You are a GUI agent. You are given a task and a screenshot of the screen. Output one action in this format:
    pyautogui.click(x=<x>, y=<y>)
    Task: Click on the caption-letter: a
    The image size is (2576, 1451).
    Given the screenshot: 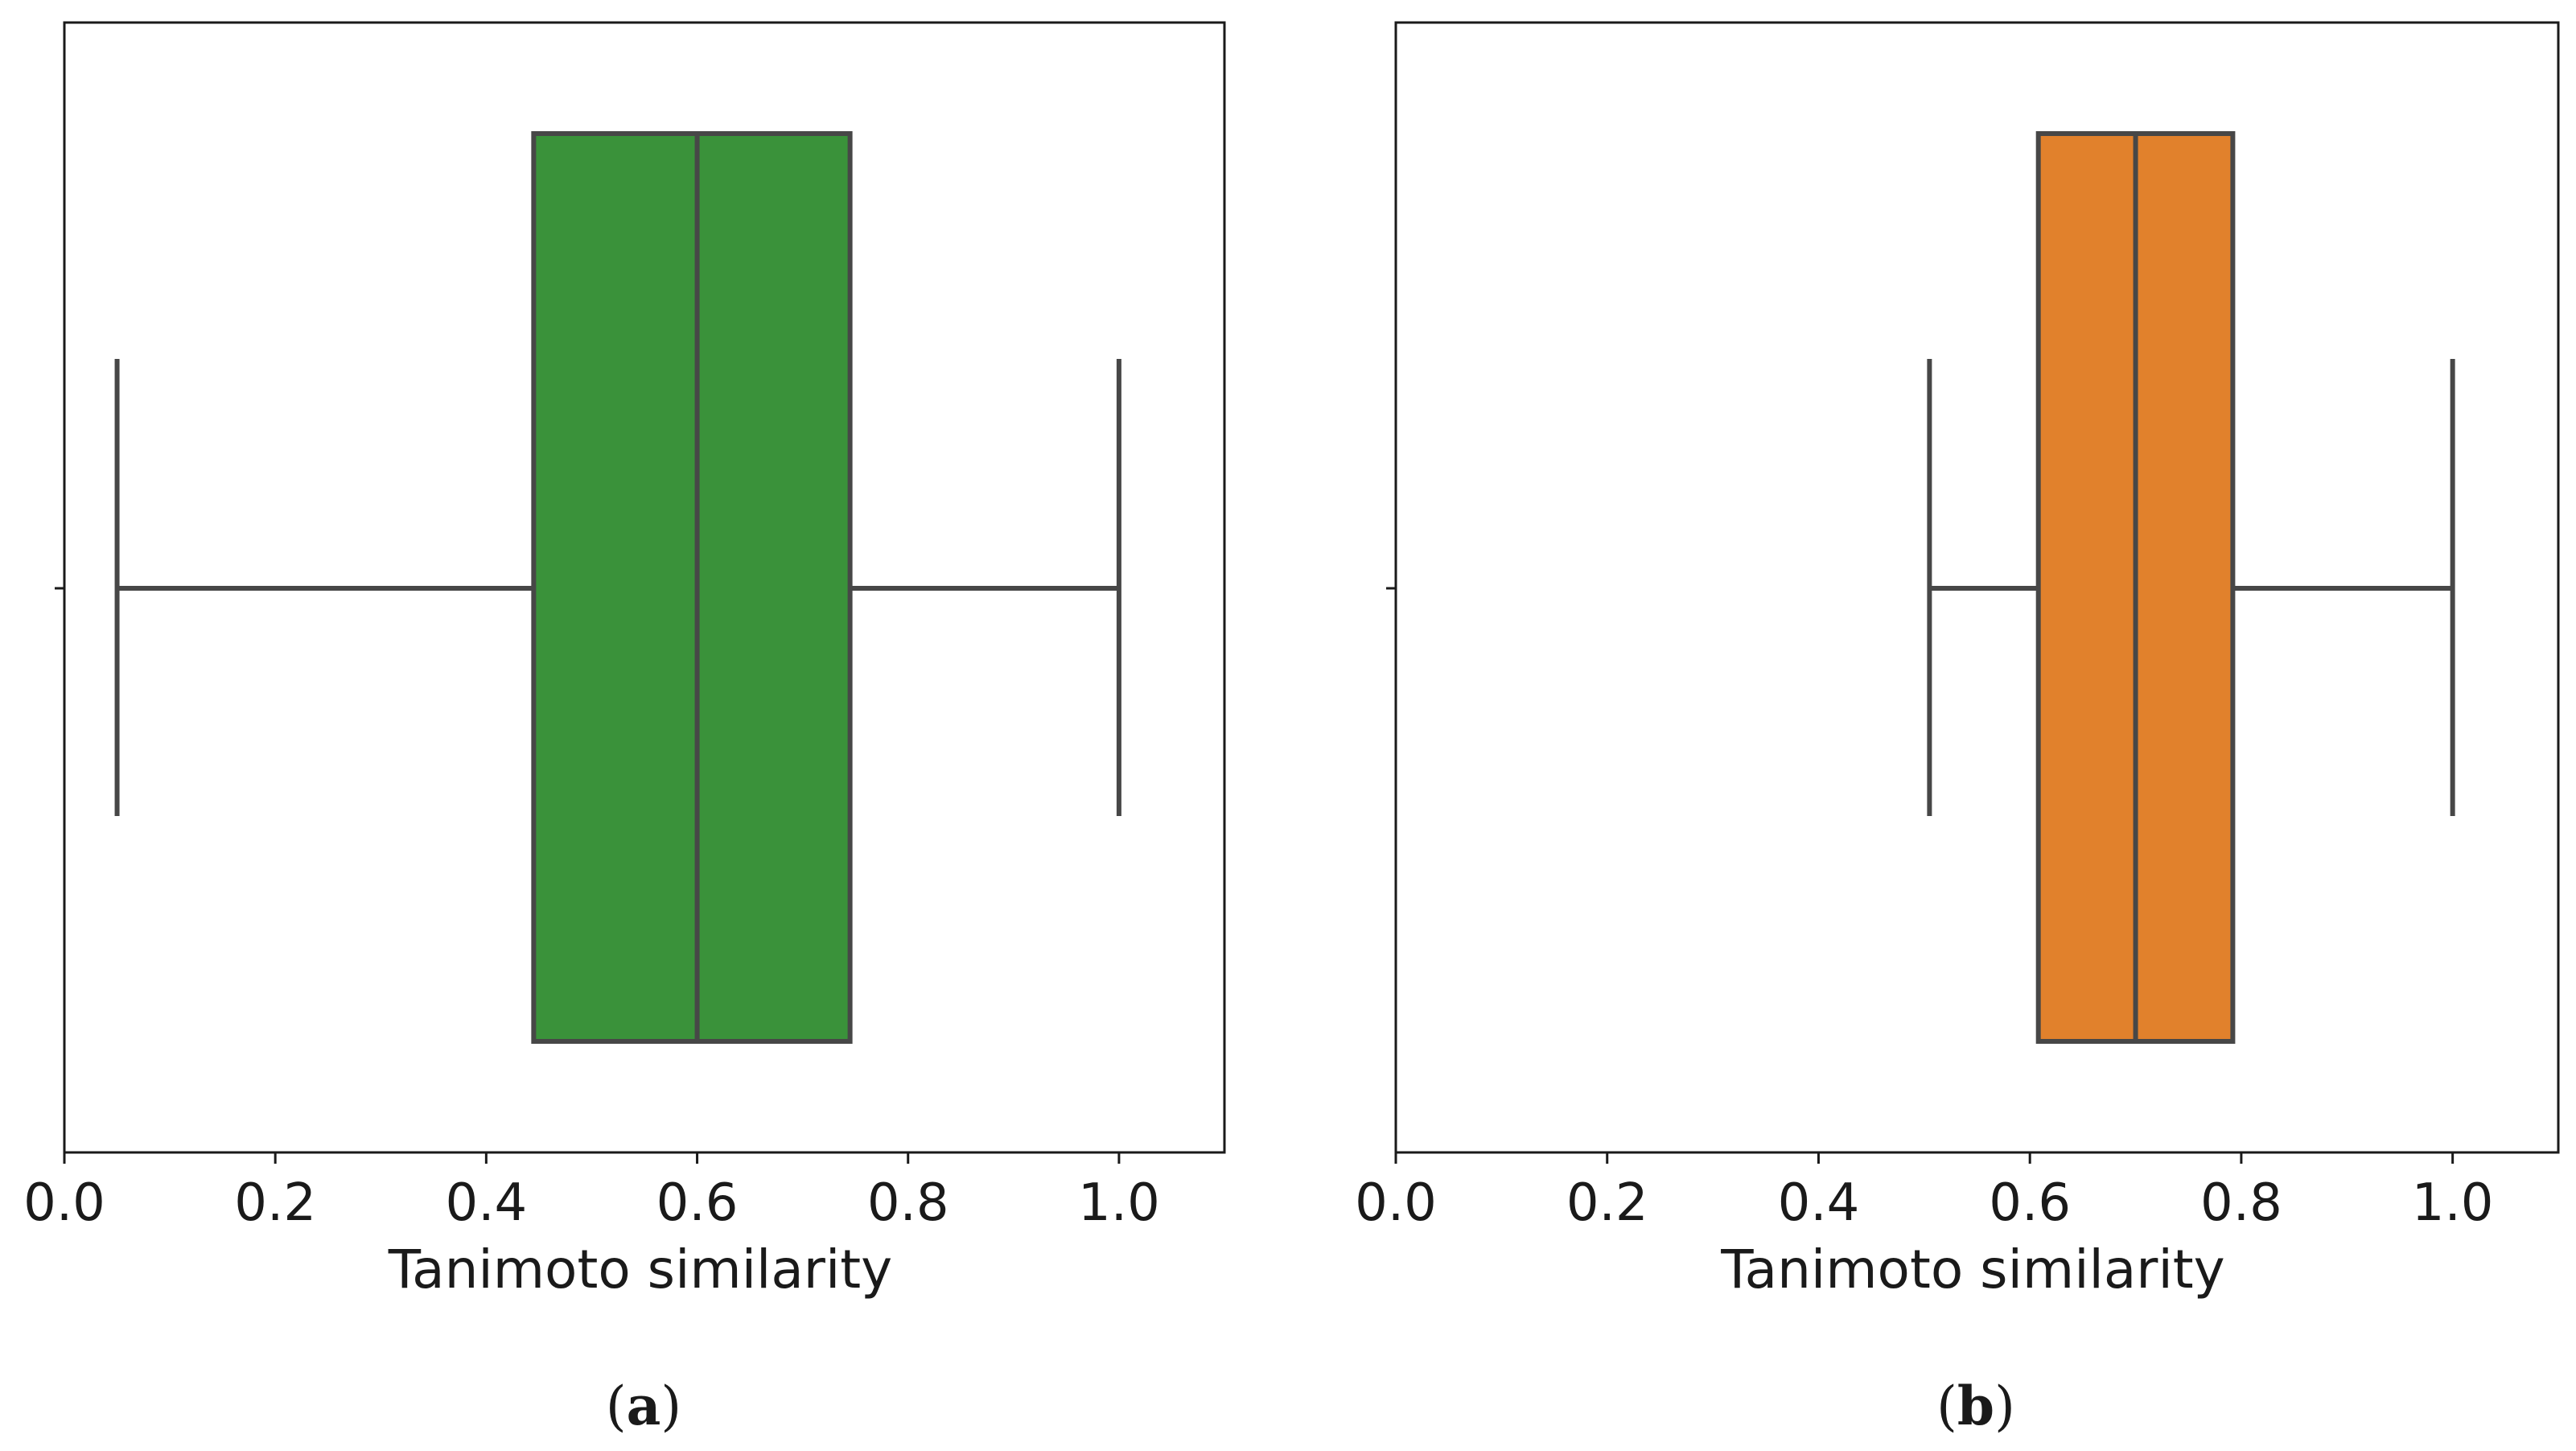 What is the action you would take?
    pyautogui.click(x=644, y=1406)
    